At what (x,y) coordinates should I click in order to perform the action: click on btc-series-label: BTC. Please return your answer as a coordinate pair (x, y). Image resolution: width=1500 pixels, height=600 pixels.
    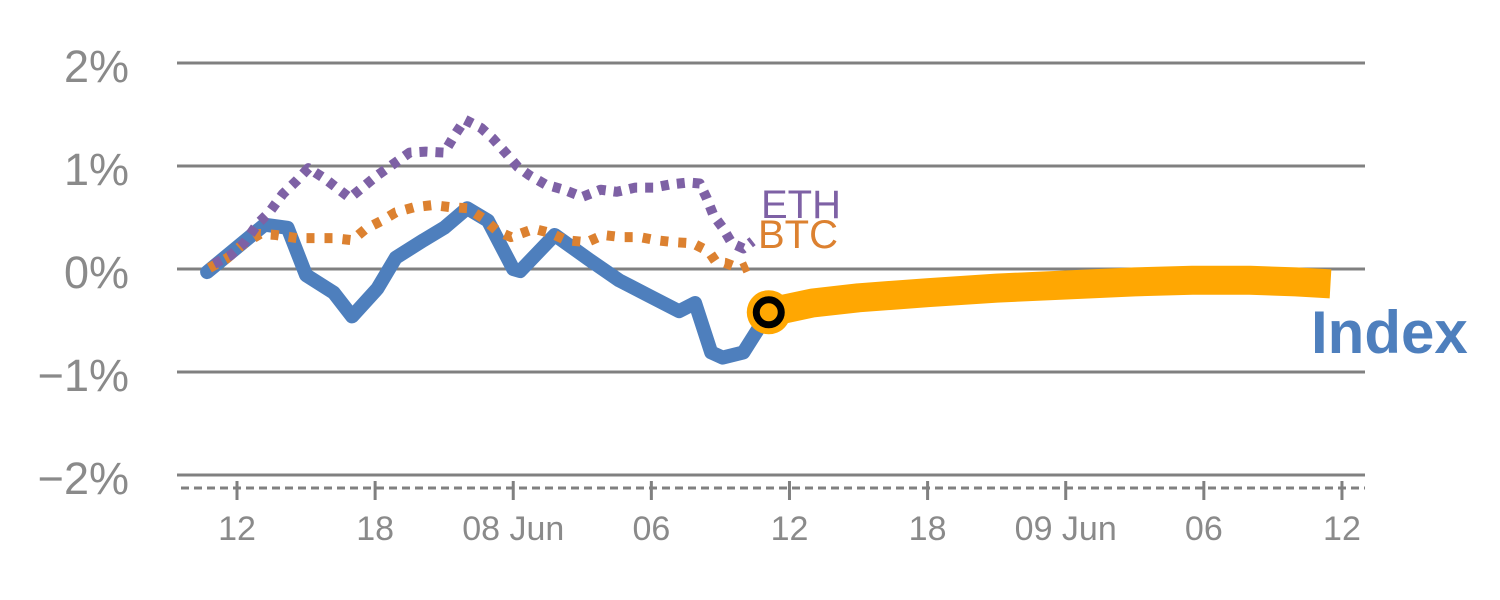
    Looking at the image, I should click on (798, 235).